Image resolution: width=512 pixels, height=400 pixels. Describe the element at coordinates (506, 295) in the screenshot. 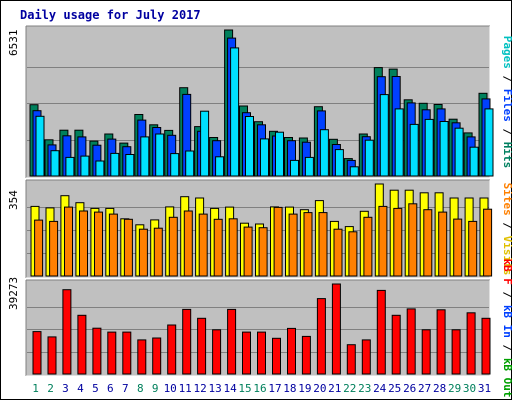

I see `legend---2-1: /` at that location.